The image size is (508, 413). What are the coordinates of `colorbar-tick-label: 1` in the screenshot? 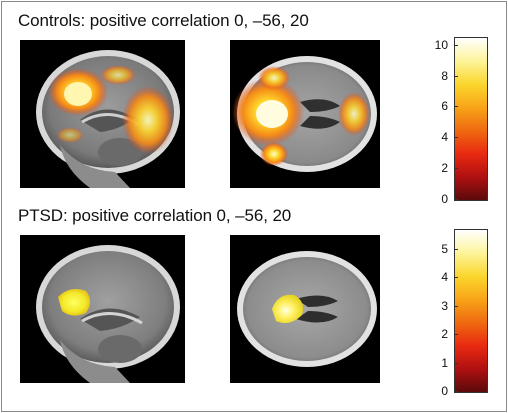 It's located at (444, 362).